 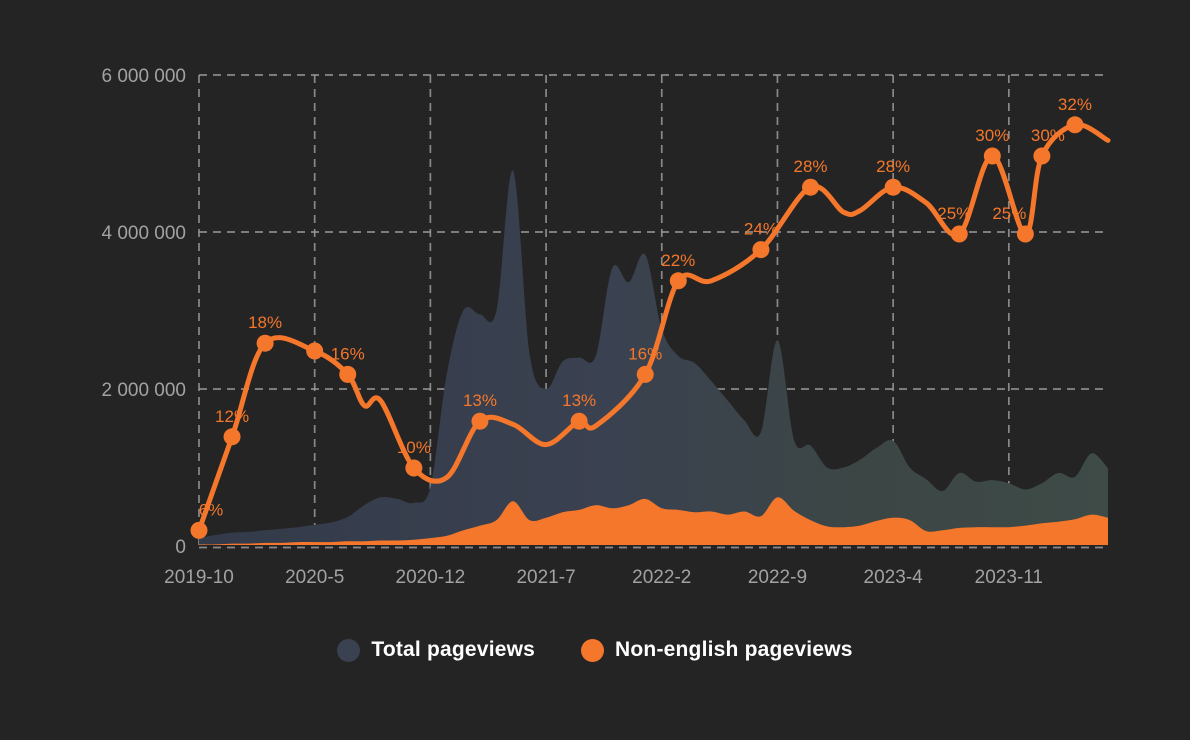 I want to click on y-axis-tick-label: 0, so click(x=180, y=547).